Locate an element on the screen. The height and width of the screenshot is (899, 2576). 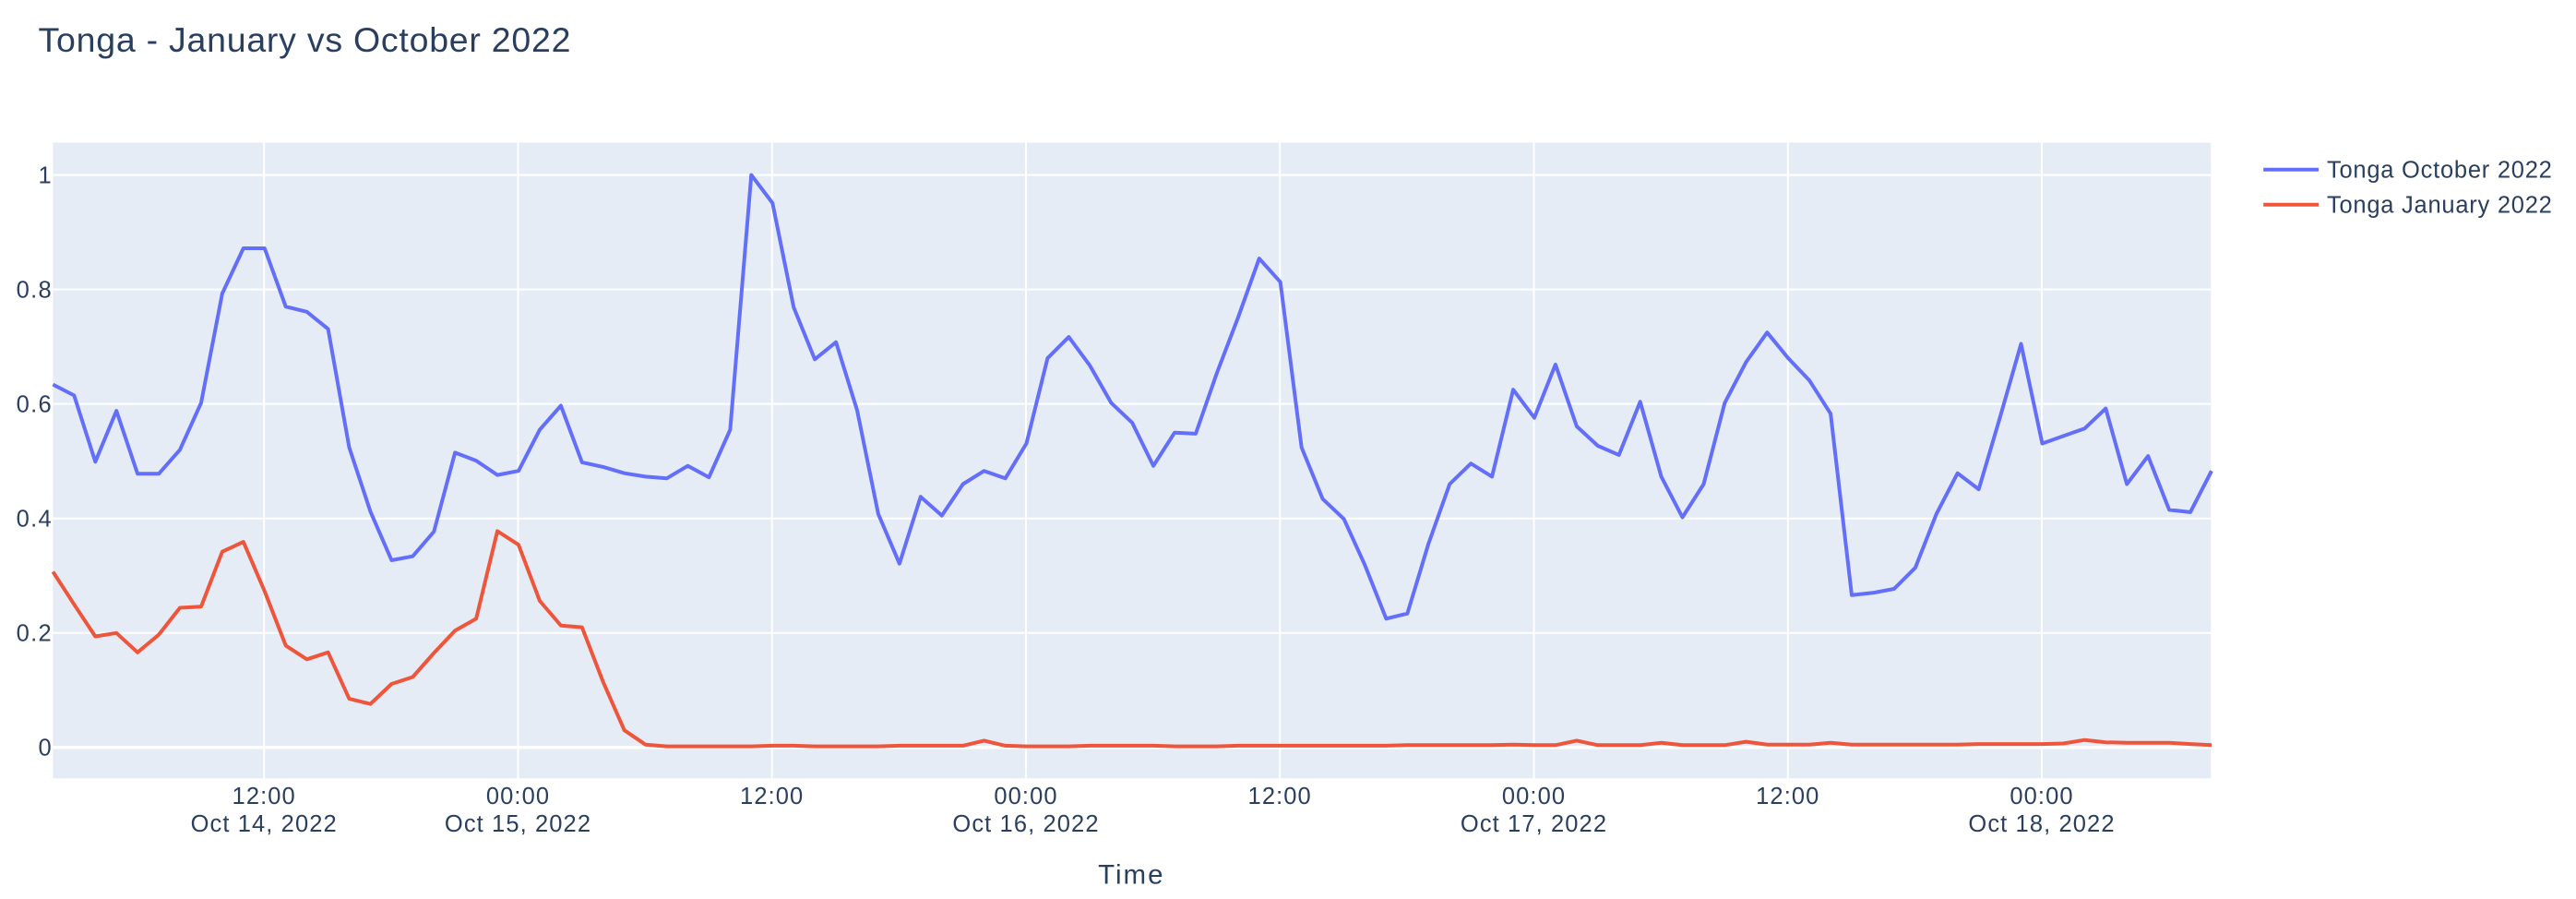
svg-text: 0 is located at coordinates (46, 748).